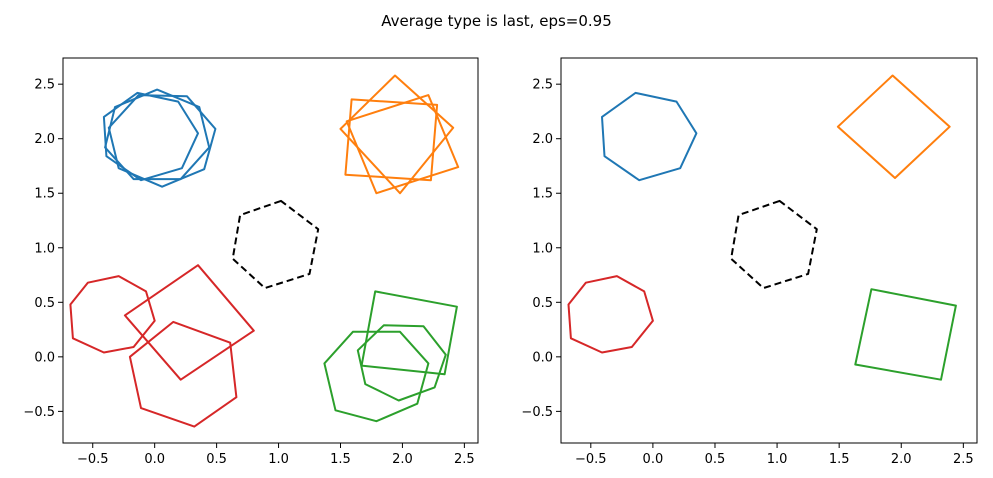  I want to click on green-heptagon-2-polygon, so click(401, 363).